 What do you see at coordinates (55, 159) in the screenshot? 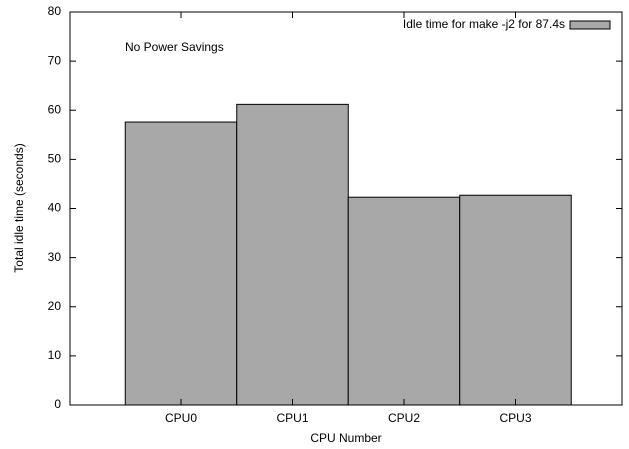
I see `y-tick-label: 50` at bounding box center [55, 159].